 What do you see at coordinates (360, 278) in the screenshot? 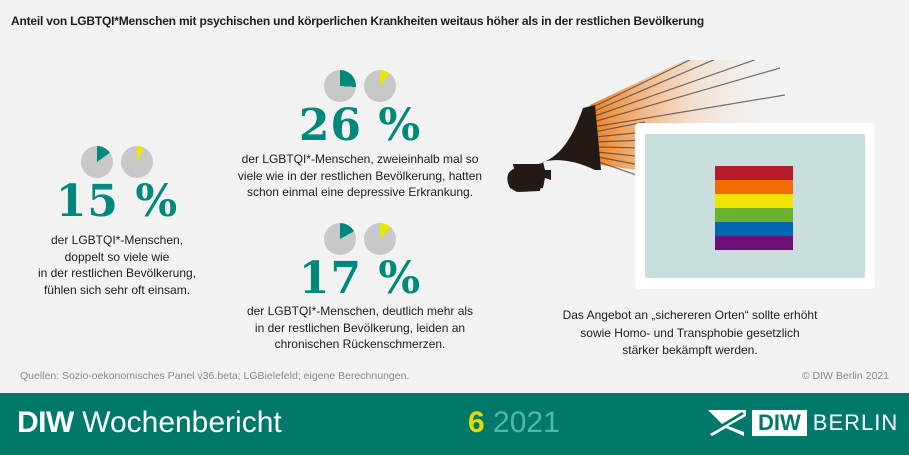
I see `stat-value: 17 %` at bounding box center [360, 278].